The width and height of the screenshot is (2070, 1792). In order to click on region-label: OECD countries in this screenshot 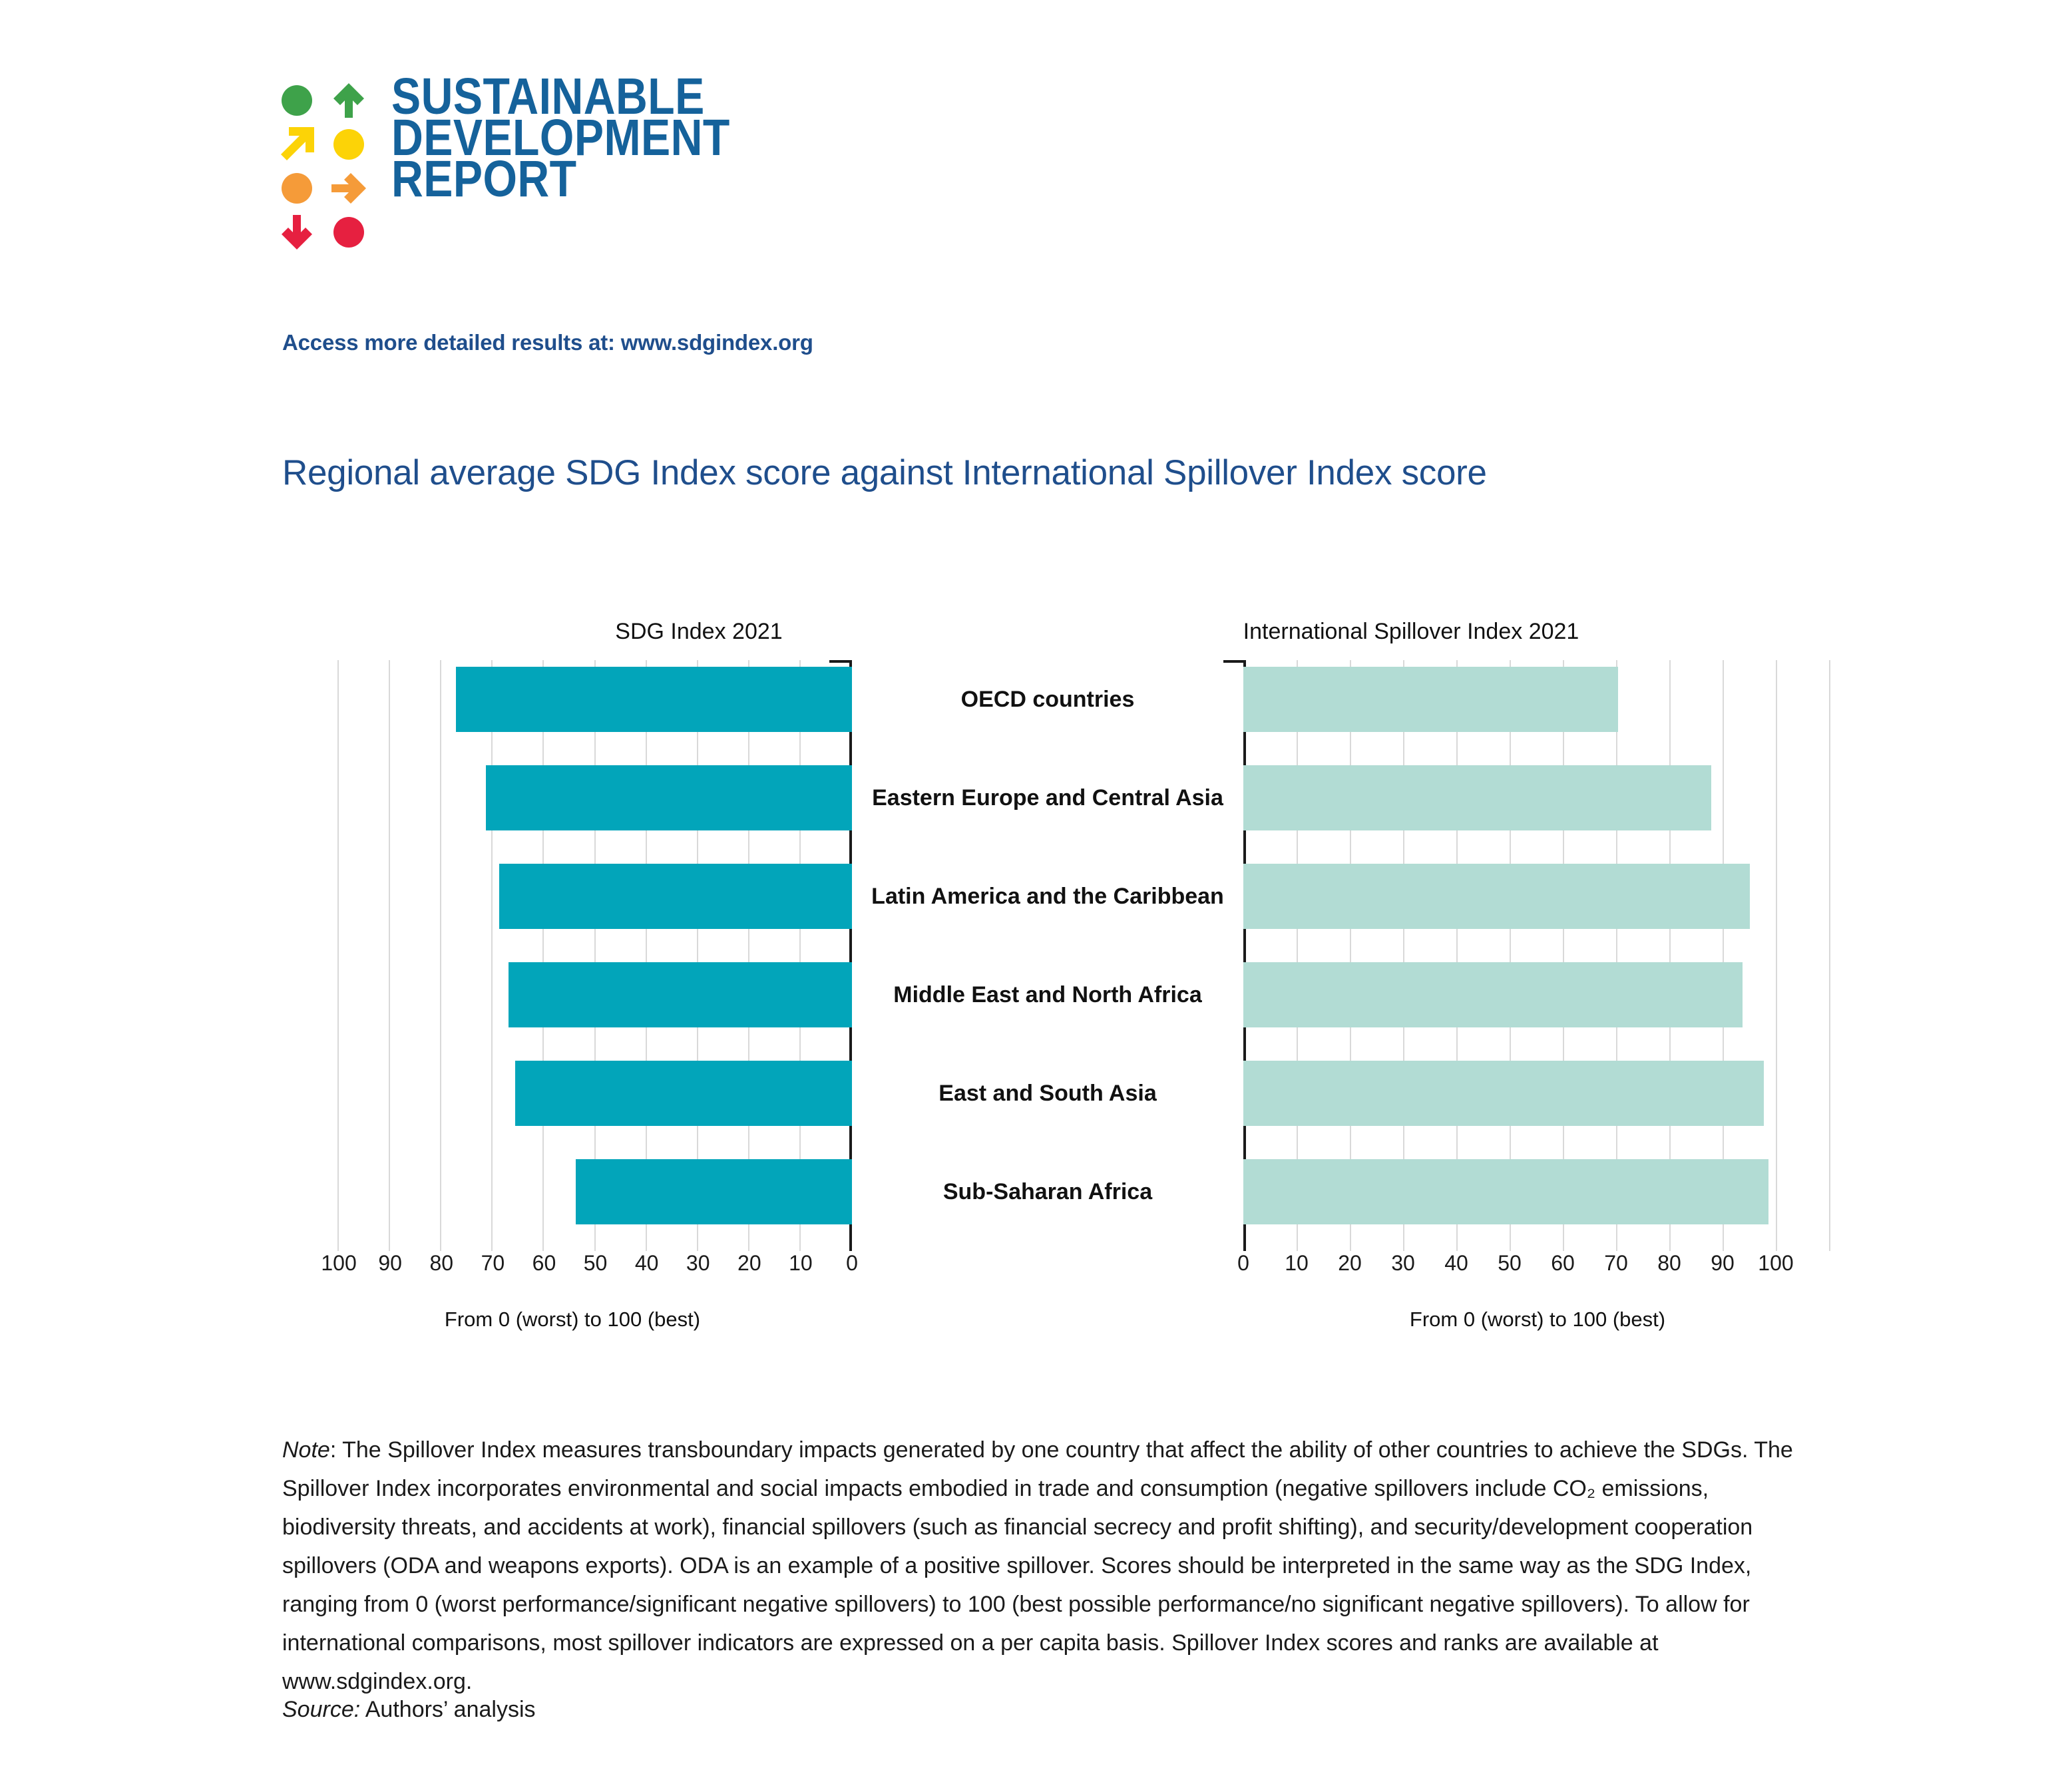, I will do `click(1047, 699)`.